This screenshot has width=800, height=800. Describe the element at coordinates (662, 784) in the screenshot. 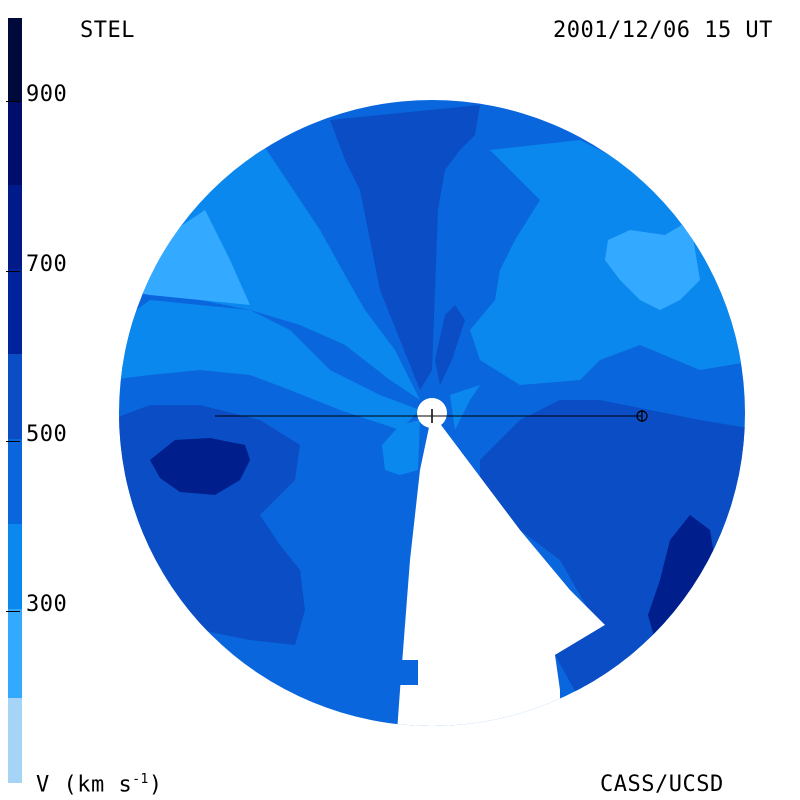

I see `credit-label: CASS/UCSD` at that location.